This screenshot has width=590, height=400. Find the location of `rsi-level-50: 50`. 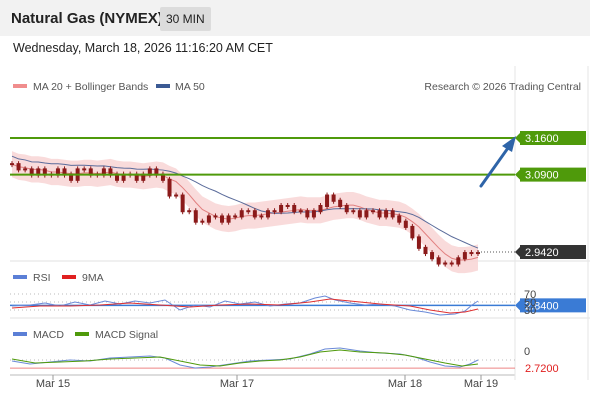

rsi-level-50: 50 is located at coordinates (530, 303).